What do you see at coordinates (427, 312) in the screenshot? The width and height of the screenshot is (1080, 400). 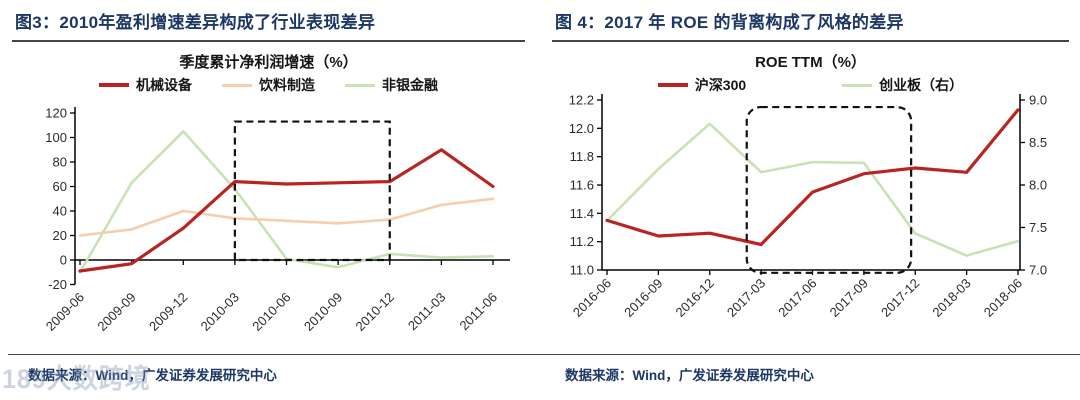 I see `svg-text: 2011-03` at bounding box center [427, 312].